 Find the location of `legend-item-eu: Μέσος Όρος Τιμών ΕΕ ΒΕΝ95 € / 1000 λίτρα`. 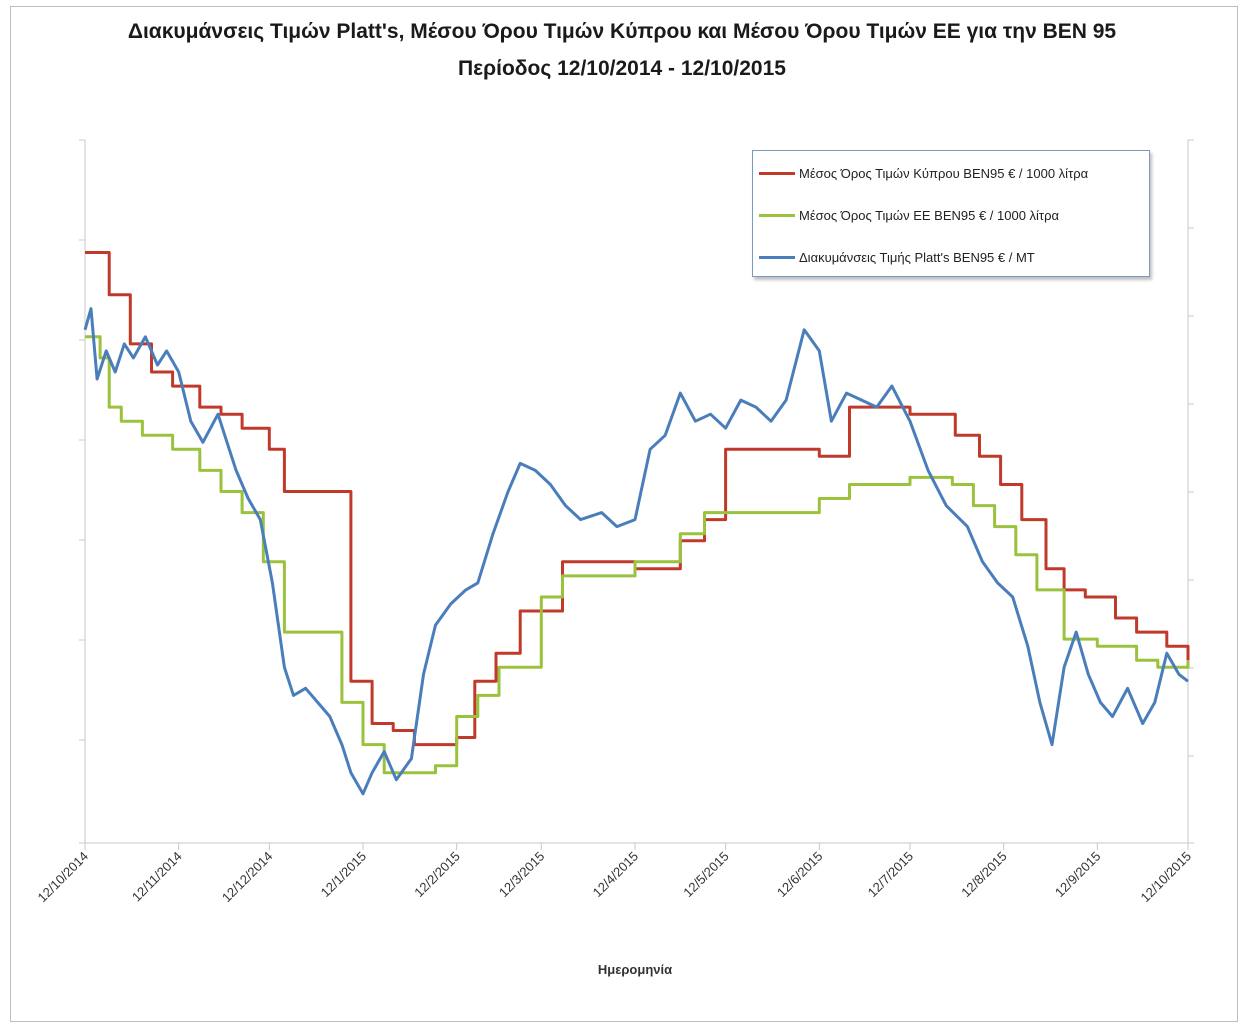

legend-item-eu: Μέσος Όρος Τιμών ΕΕ ΒΕΝ95 € / 1000 λίτρα is located at coordinates (909, 215).